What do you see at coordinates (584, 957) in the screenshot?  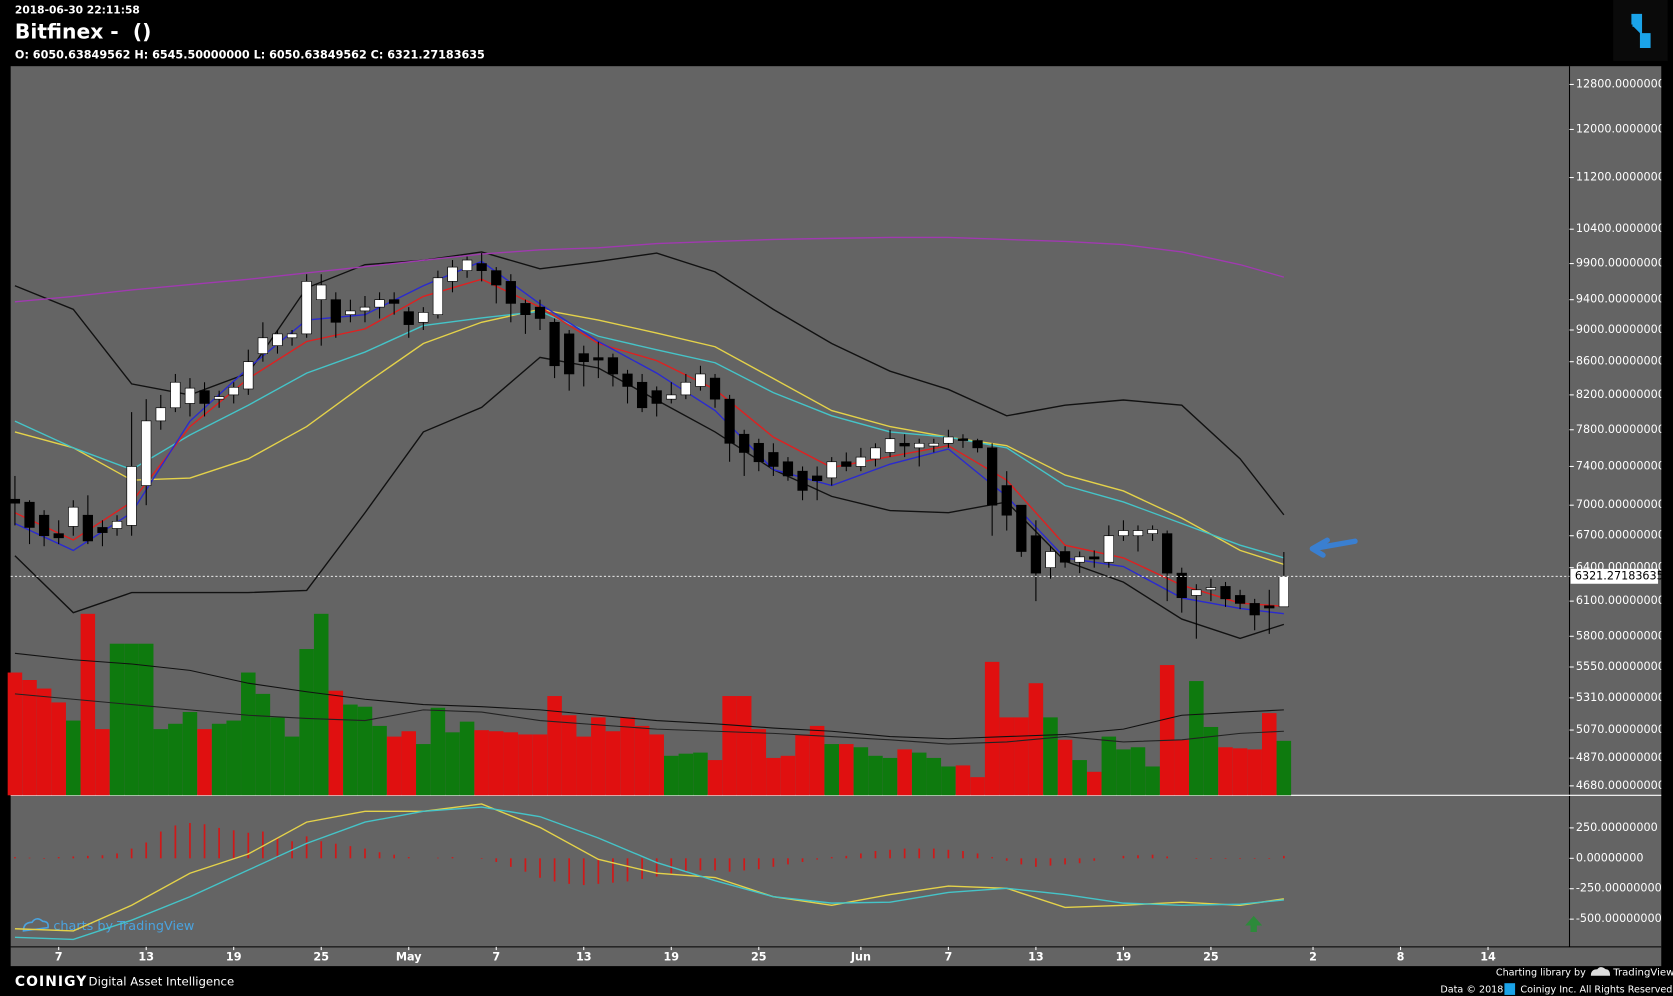 I see `x-tick-label: 13` at bounding box center [584, 957].